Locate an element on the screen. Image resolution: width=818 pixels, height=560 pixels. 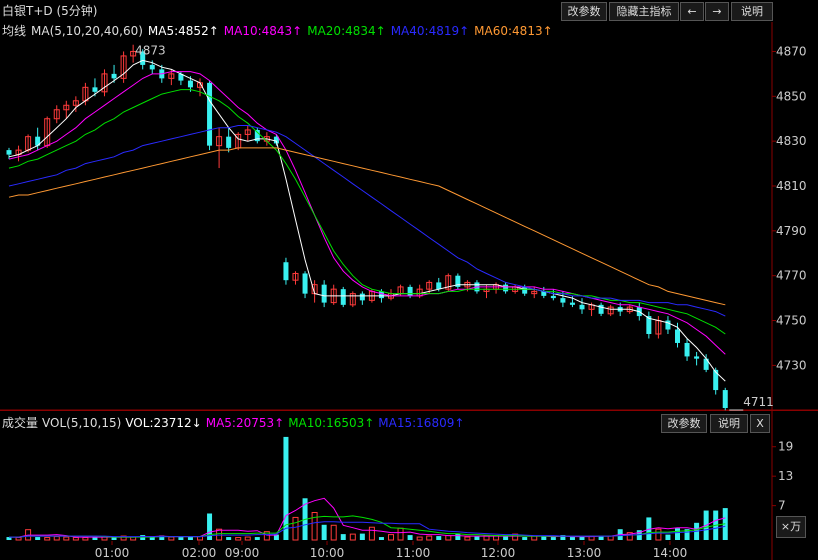
ma20-value: MA20:4834↑ is located at coordinates (346, 31).